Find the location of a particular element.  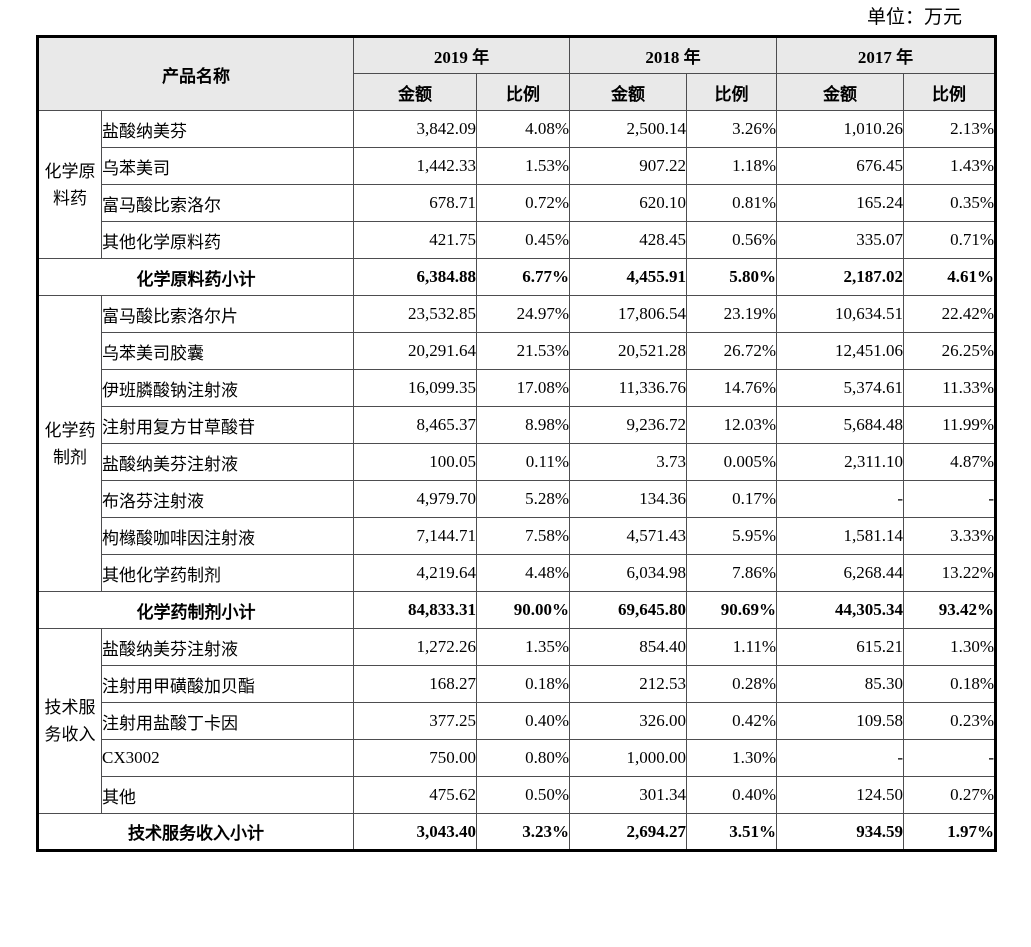

product-name: 其他化学原料药 is located at coordinates (227, 240).